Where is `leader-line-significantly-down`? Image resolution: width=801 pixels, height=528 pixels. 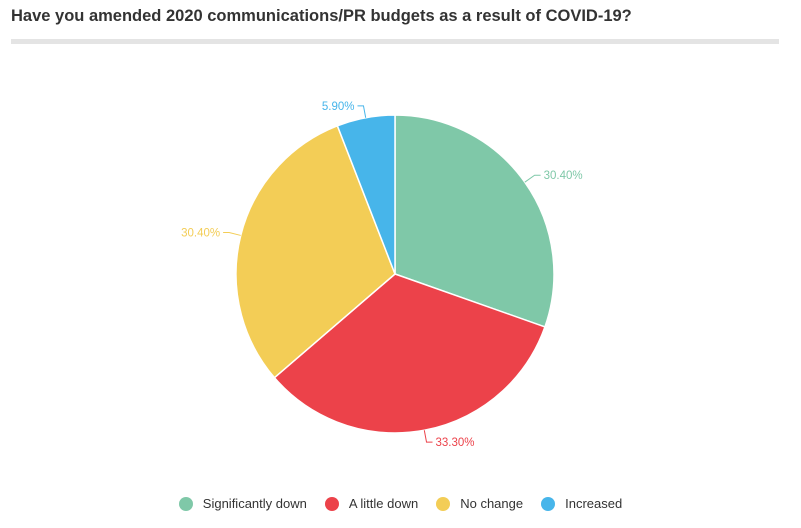 leader-line-significantly-down is located at coordinates (532, 178).